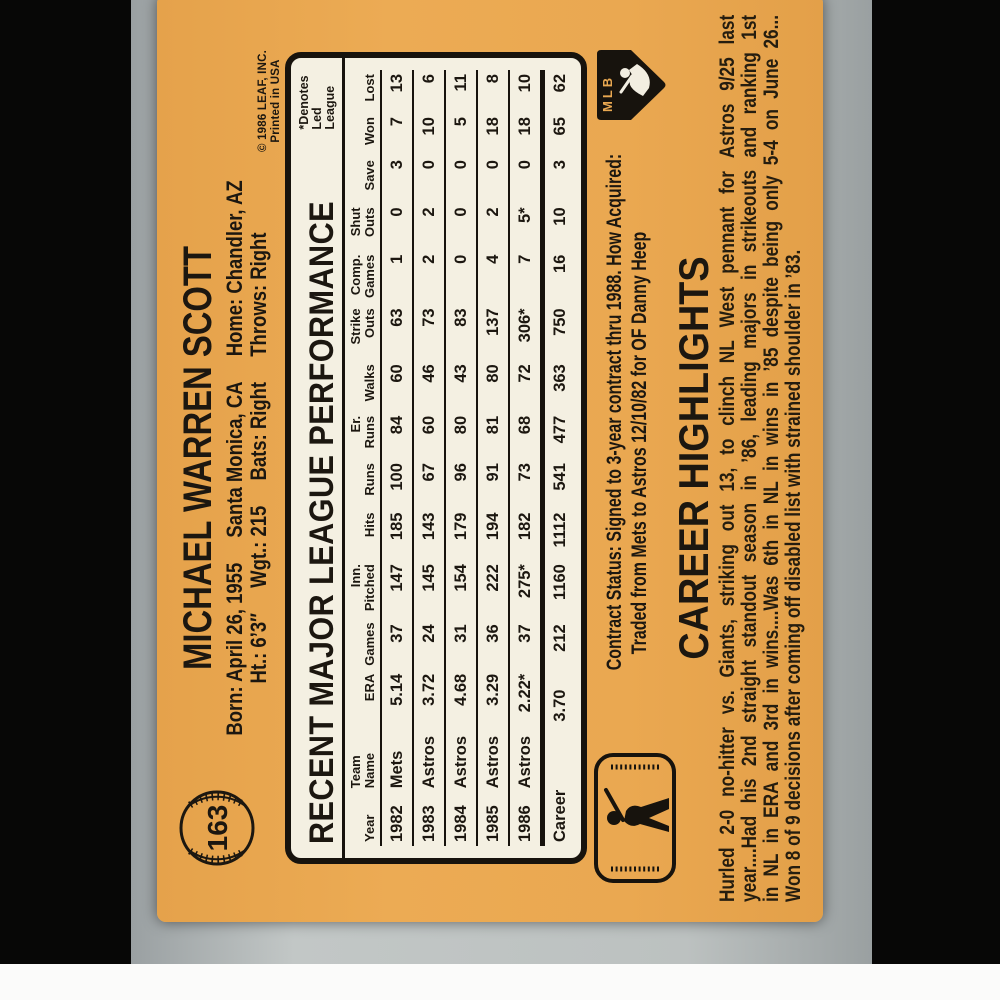 This screenshot has width=1000, height=1000. I want to click on bio-home: Home: Chandler, AZ, so click(234, 268).